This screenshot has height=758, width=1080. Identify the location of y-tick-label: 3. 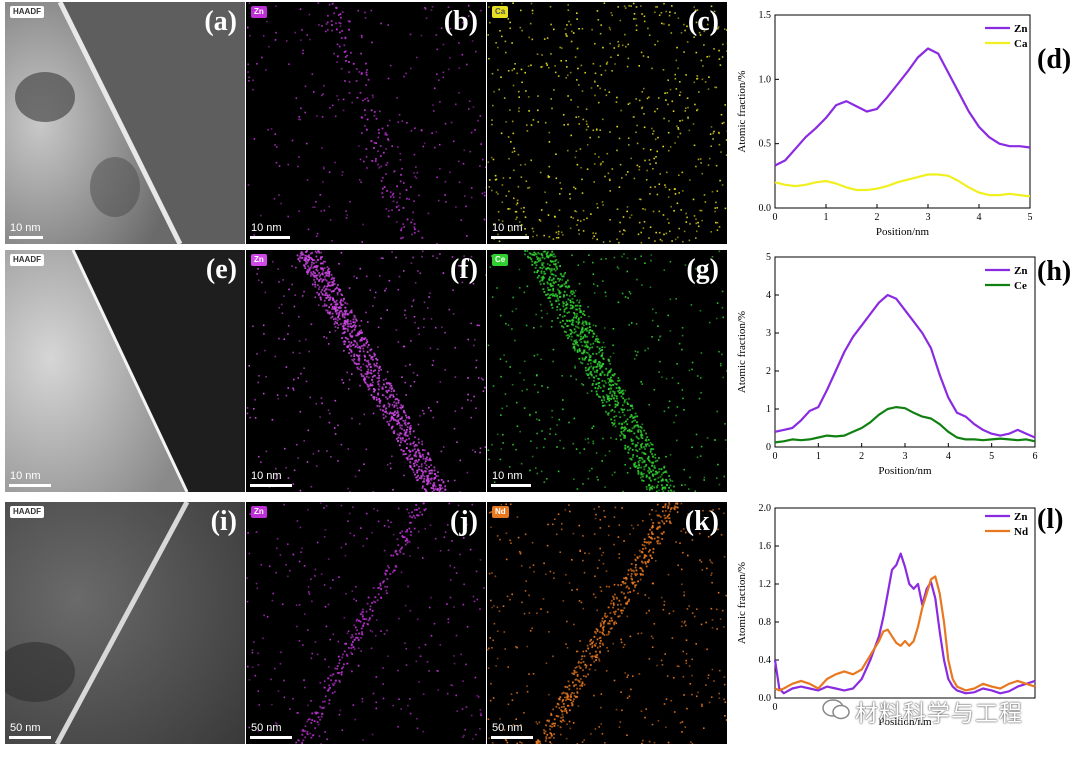
(768, 333).